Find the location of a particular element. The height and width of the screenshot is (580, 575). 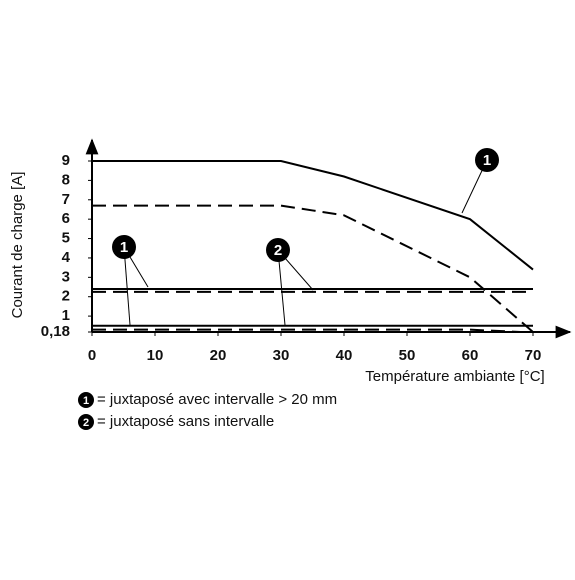

x-tick-label: 70 is located at coordinates (533, 355).